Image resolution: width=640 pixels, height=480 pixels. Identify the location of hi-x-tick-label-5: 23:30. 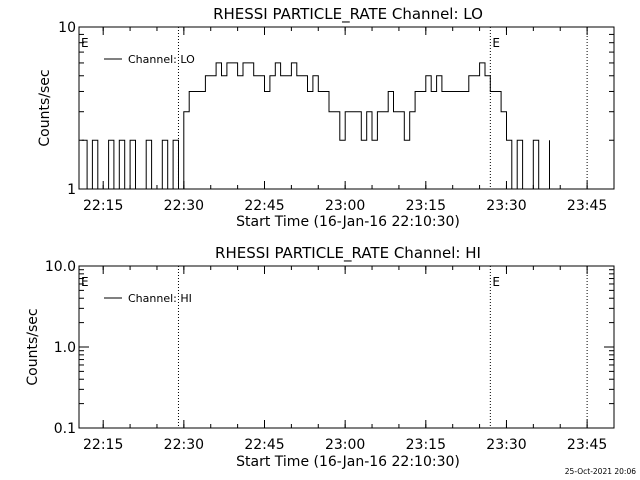
(506, 445).